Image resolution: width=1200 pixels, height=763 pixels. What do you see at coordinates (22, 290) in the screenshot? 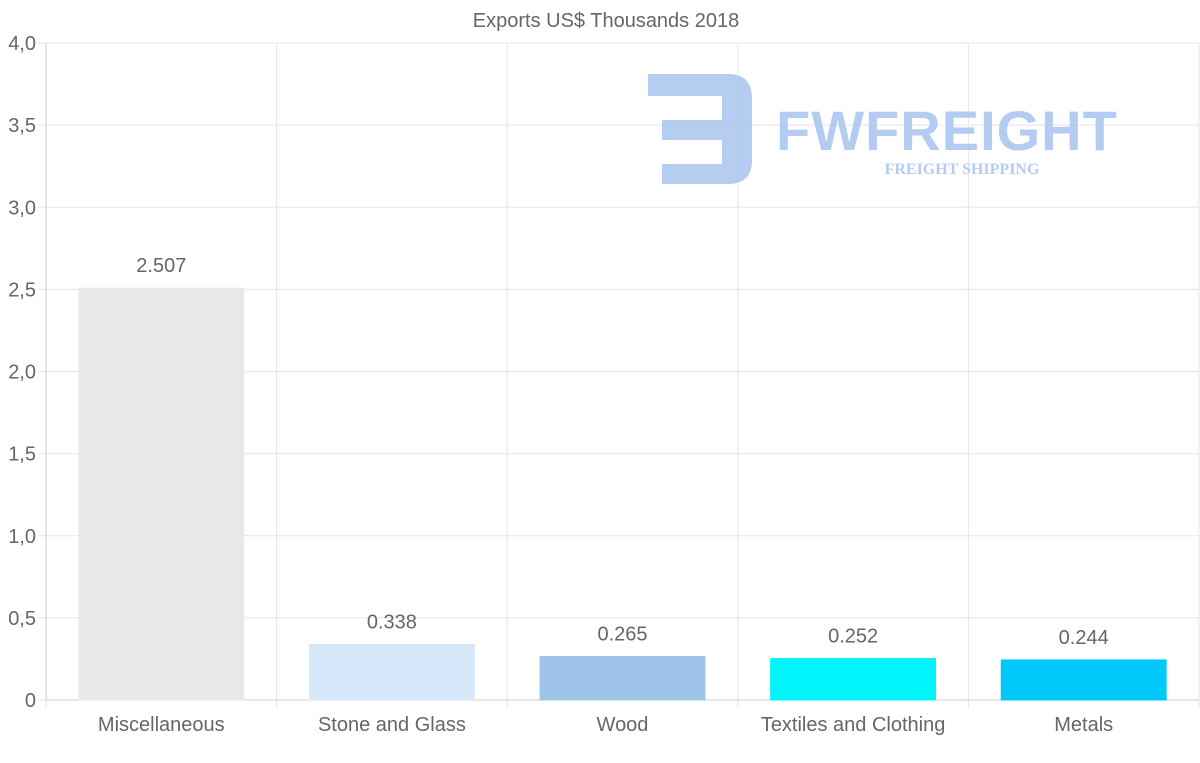
I see `y-tick-label: 2,5` at bounding box center [22, 290].